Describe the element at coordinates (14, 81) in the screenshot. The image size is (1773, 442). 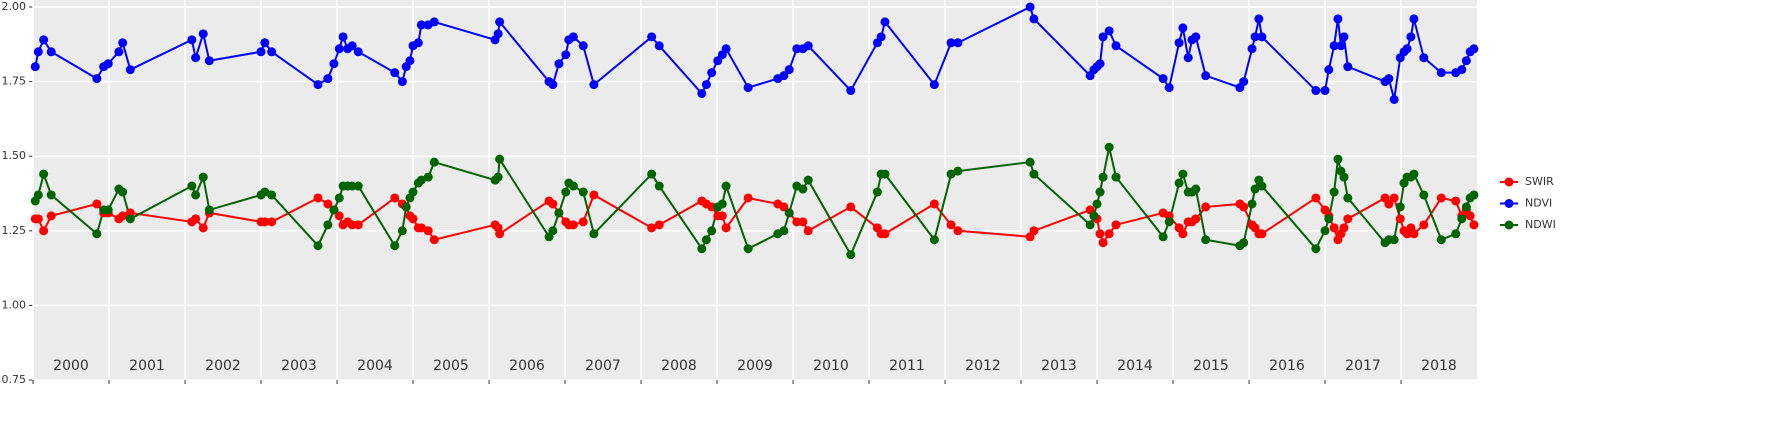
I see `y-tick-label: 1.75` at that location.